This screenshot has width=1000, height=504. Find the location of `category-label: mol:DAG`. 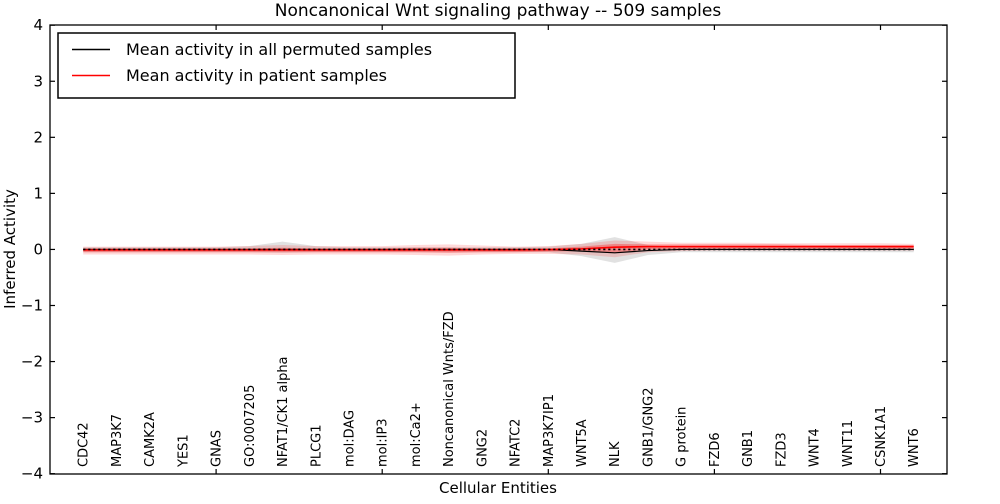

category-label: mol:DAG is located at coordinates (349, 438).